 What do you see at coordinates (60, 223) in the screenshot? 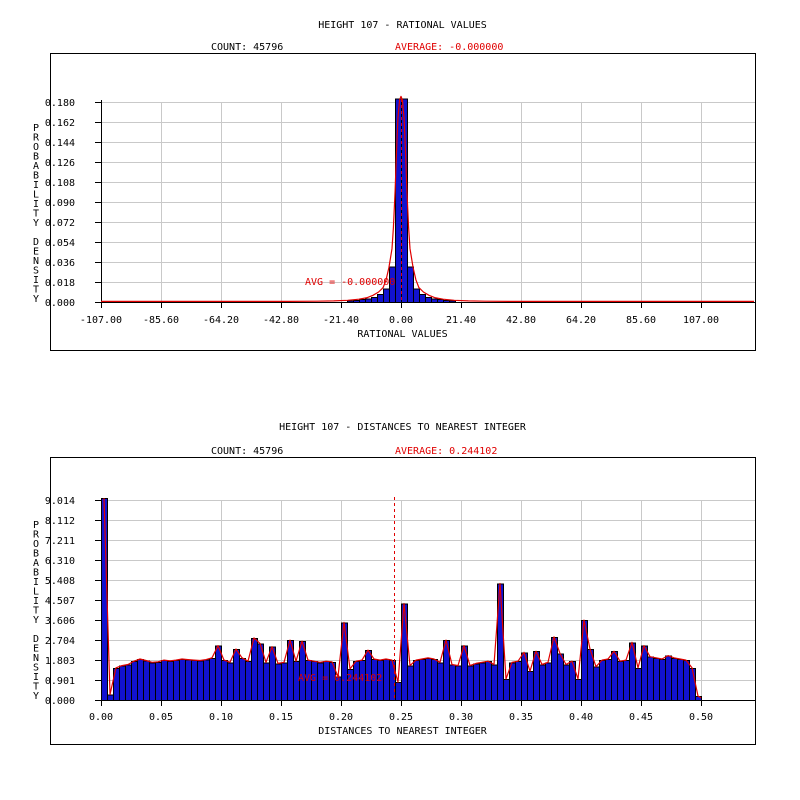
I see `y-tick-label: 0.072` at bounding box center [60, 223].